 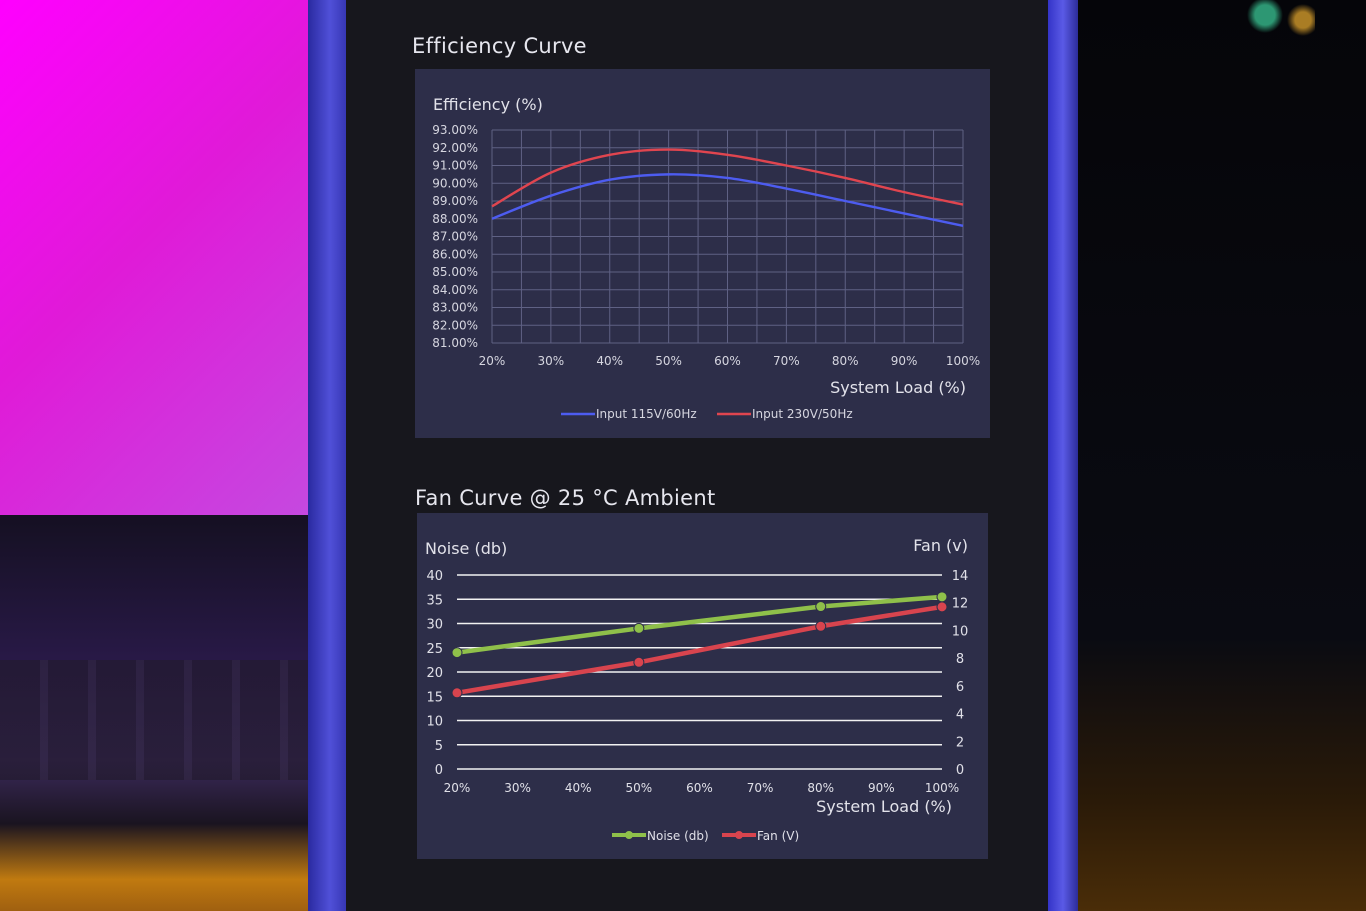 What do you see at coordinates (960, 687) in the screenshot?
I see `fan-y2-tick-label: 6` at bounding box center [960, 687].